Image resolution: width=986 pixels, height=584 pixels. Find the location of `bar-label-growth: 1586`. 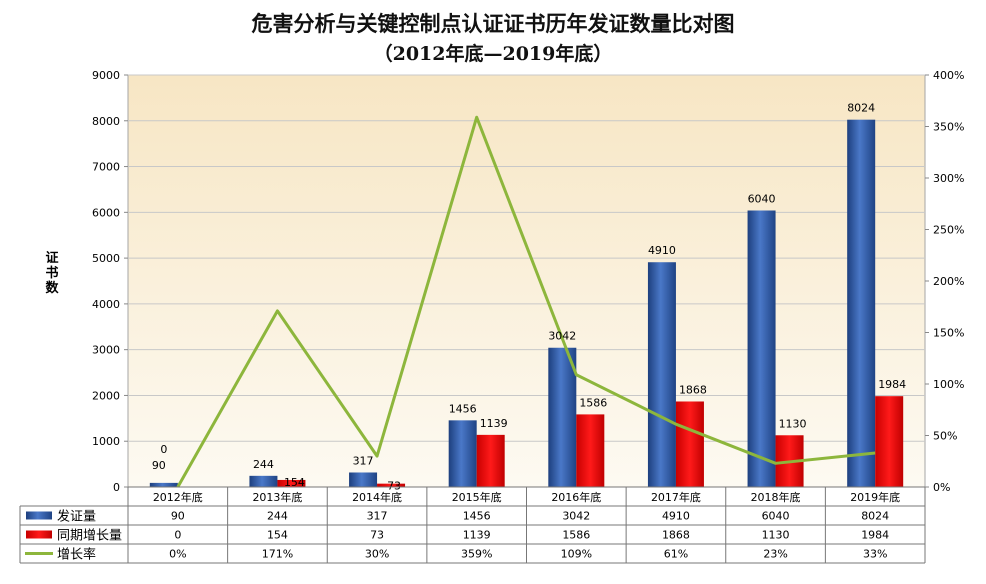

bar-label-growth: 1586 is located at coordinates (593, 402).